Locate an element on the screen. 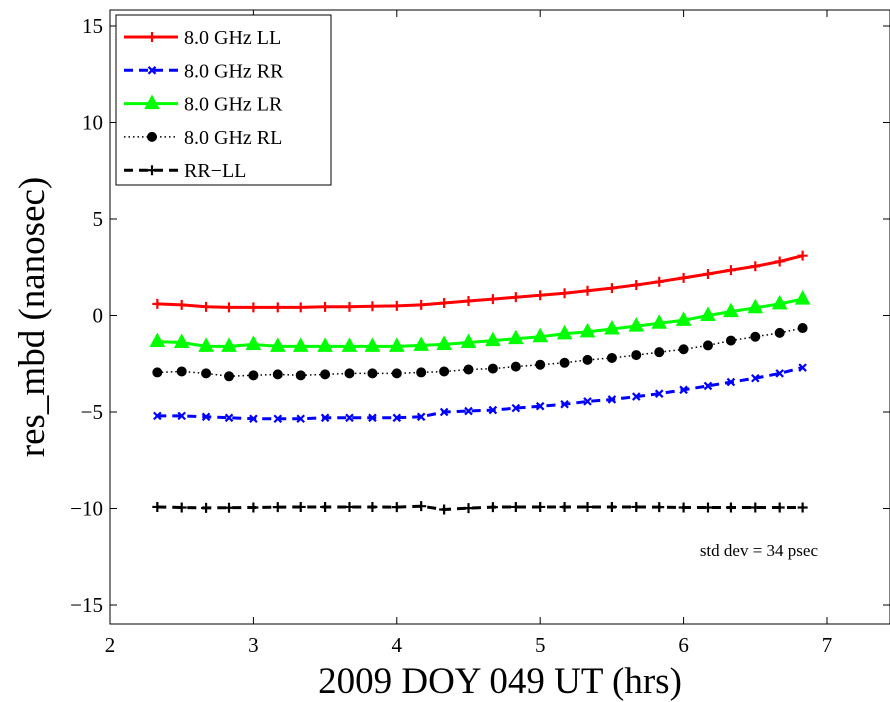 This screenshot has width=890, height=702. legend-item: 8.0 GHz LR is located at coordinates (203, 105).